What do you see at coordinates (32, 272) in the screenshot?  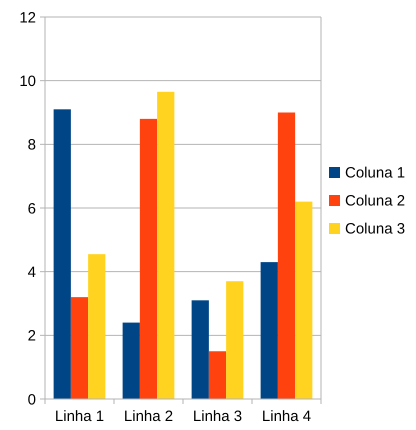 I see `y-tick-label: 4` at bounding box center [32, 272].